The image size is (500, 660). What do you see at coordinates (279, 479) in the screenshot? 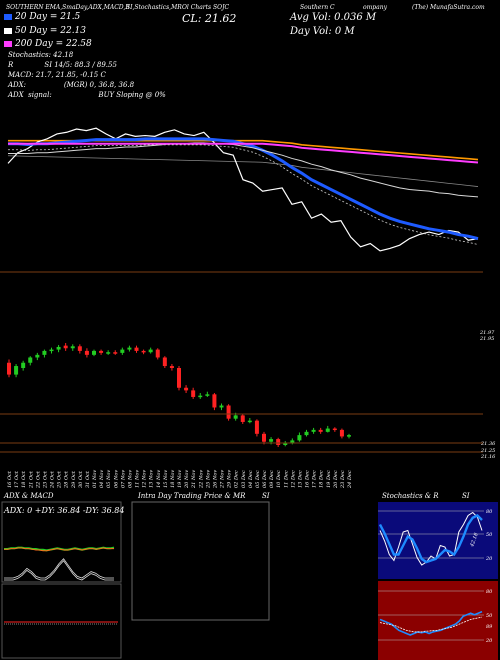
I see `x-date-label: 10 Dec` at bounding box center [279, 479].